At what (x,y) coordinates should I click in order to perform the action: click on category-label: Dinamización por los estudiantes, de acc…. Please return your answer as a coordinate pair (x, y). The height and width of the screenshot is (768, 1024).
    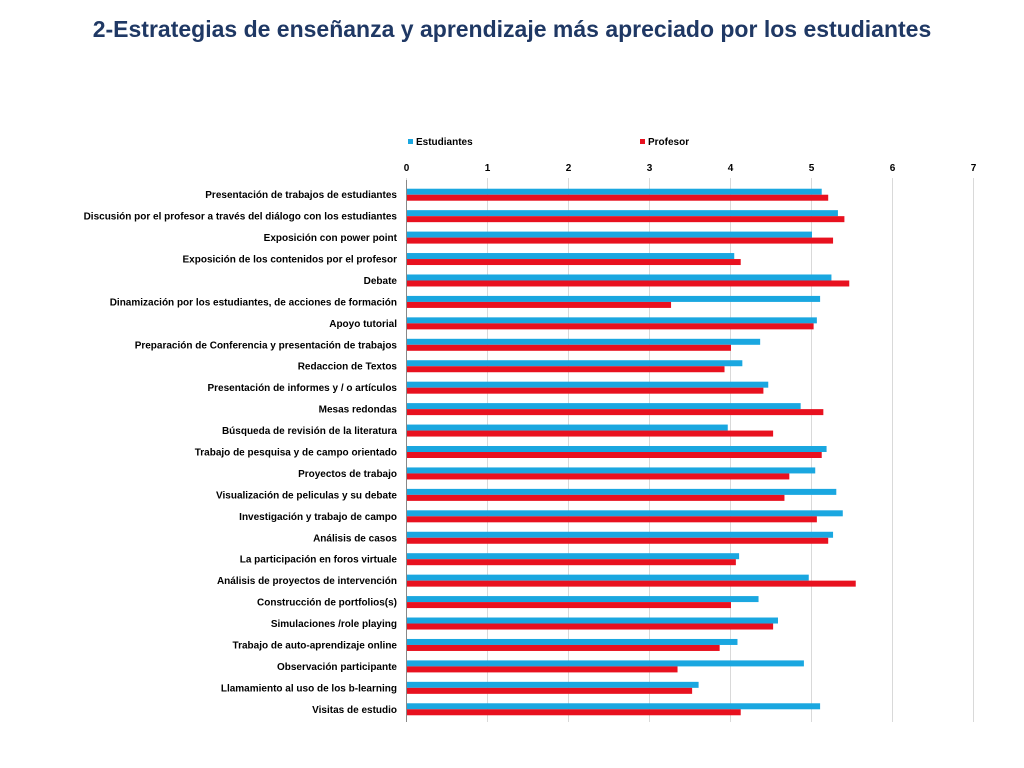
    Looking at the image, I should click on (253, 302).